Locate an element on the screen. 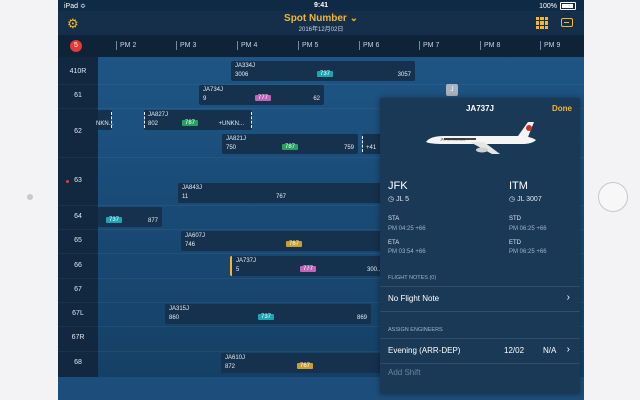 The height and width of the screenshot is (400, 640). spot-label: 64 is located at coordinates (78, 216).